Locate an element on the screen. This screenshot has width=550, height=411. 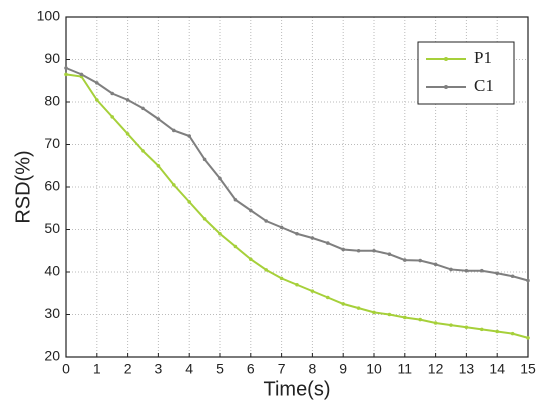
x-tick-label: 5 is located at coordinates (220, 369).